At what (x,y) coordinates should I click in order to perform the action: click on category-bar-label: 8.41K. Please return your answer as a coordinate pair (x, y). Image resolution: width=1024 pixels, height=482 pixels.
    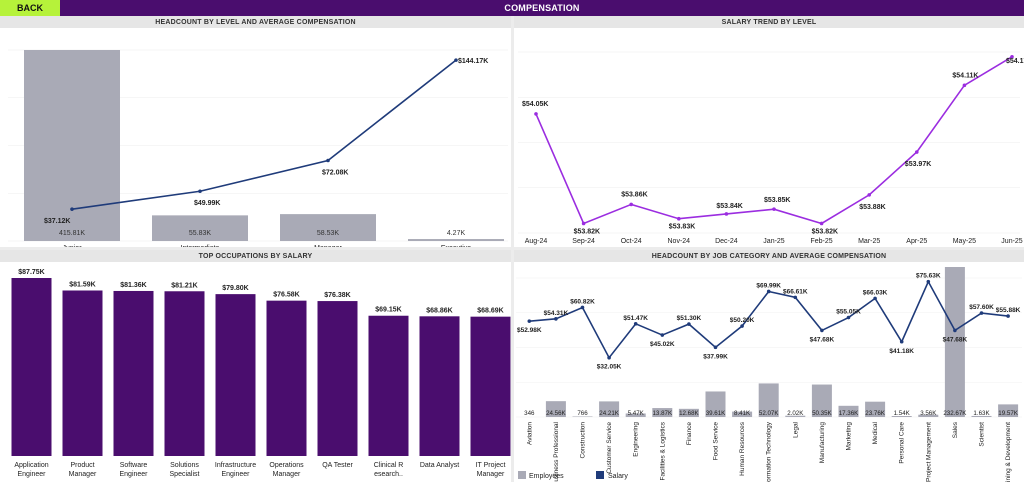
    Looking at the image, I should click on (742, 413).